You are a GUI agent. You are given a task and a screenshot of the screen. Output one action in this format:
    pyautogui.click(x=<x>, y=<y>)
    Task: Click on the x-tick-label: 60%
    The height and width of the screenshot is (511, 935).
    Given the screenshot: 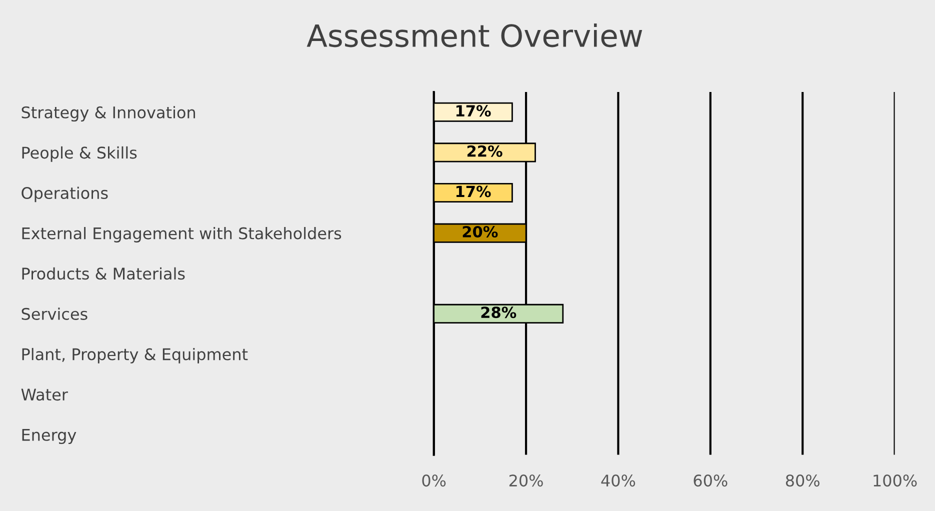 What is the action you would take?
    pyautogui.click(x=711, y=480)
    